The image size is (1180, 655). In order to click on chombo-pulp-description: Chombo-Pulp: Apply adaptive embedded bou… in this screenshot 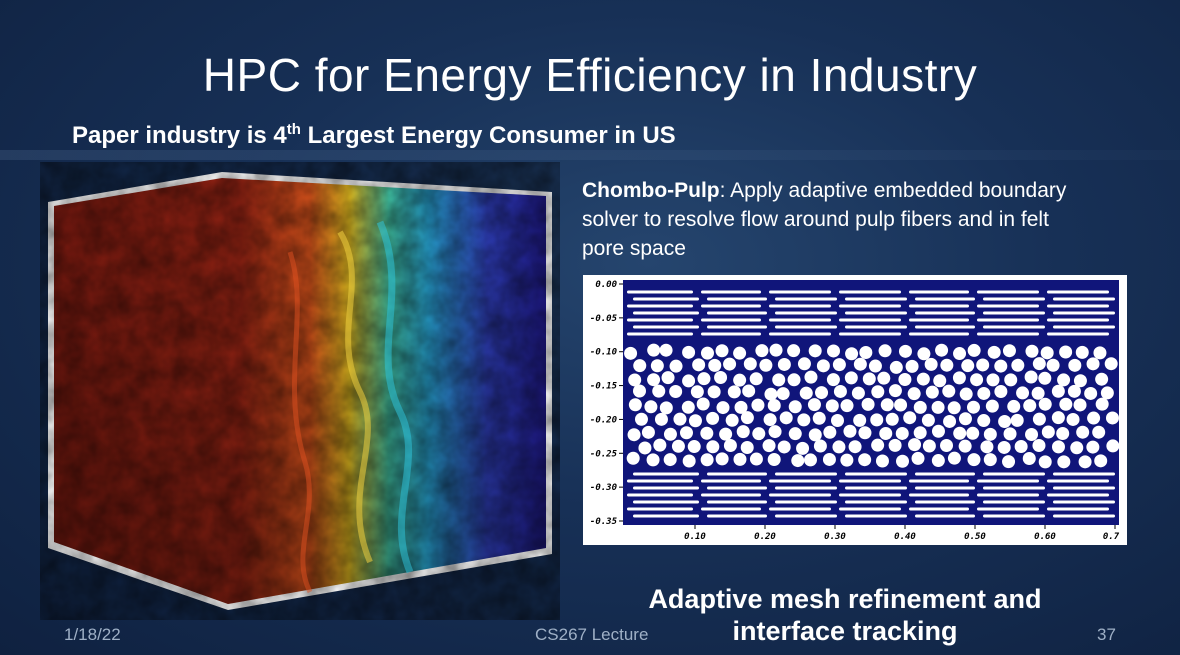, I will do `click(832, 219)`.